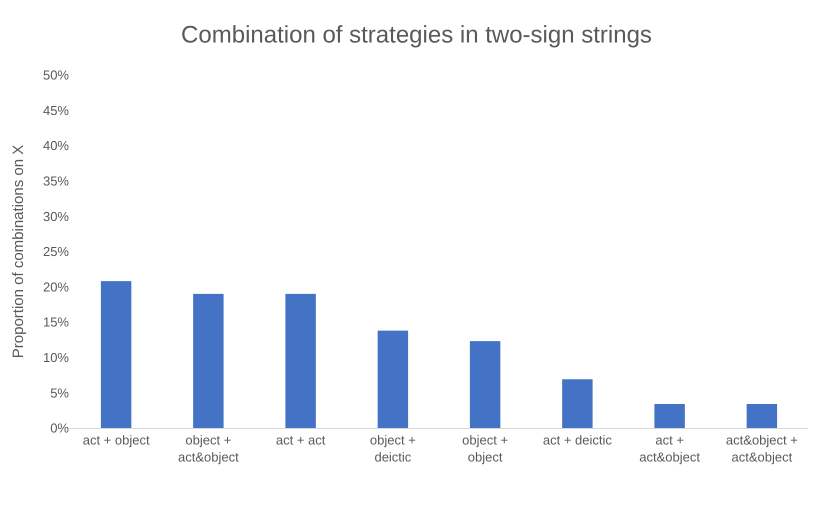 The width and height of the screenshot is (833, 513). Describe the element at coordinates (60, 392) in the screenshot. I see `y-tick-label: 5%` at that location.